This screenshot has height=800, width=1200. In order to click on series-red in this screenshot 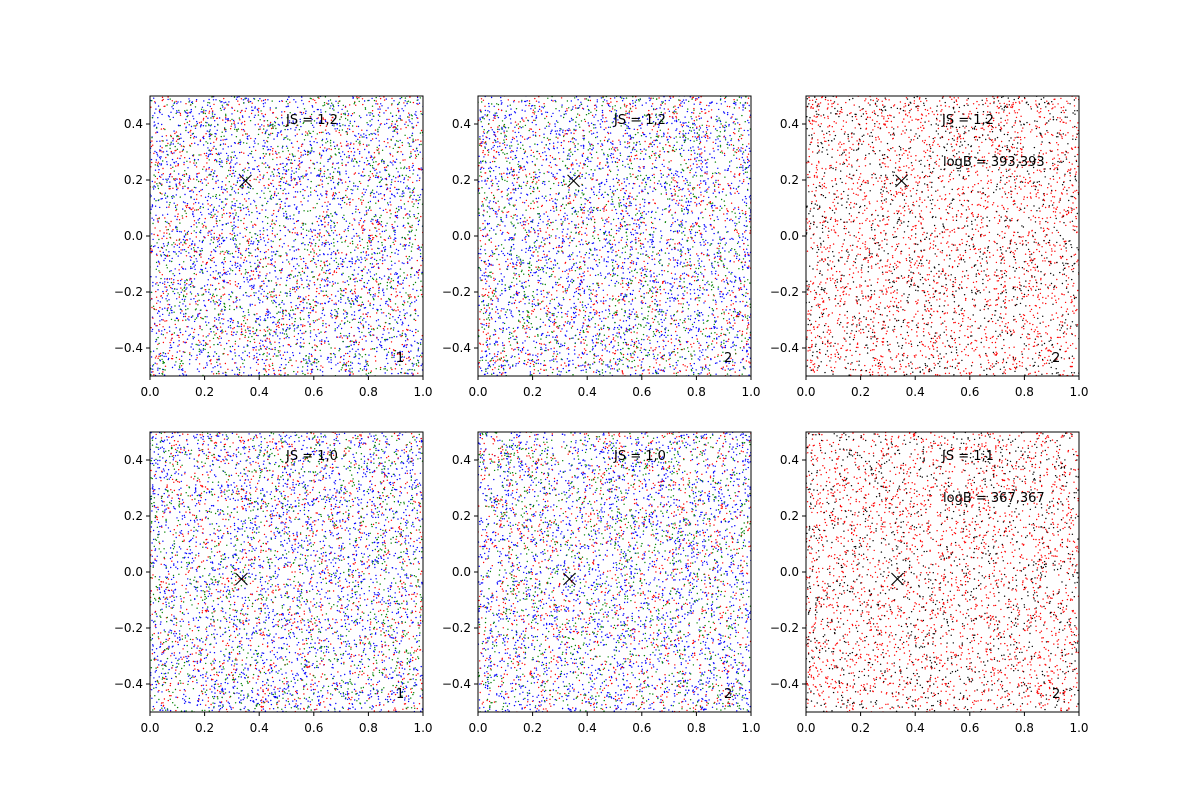, I will do `click(286, 236)`.